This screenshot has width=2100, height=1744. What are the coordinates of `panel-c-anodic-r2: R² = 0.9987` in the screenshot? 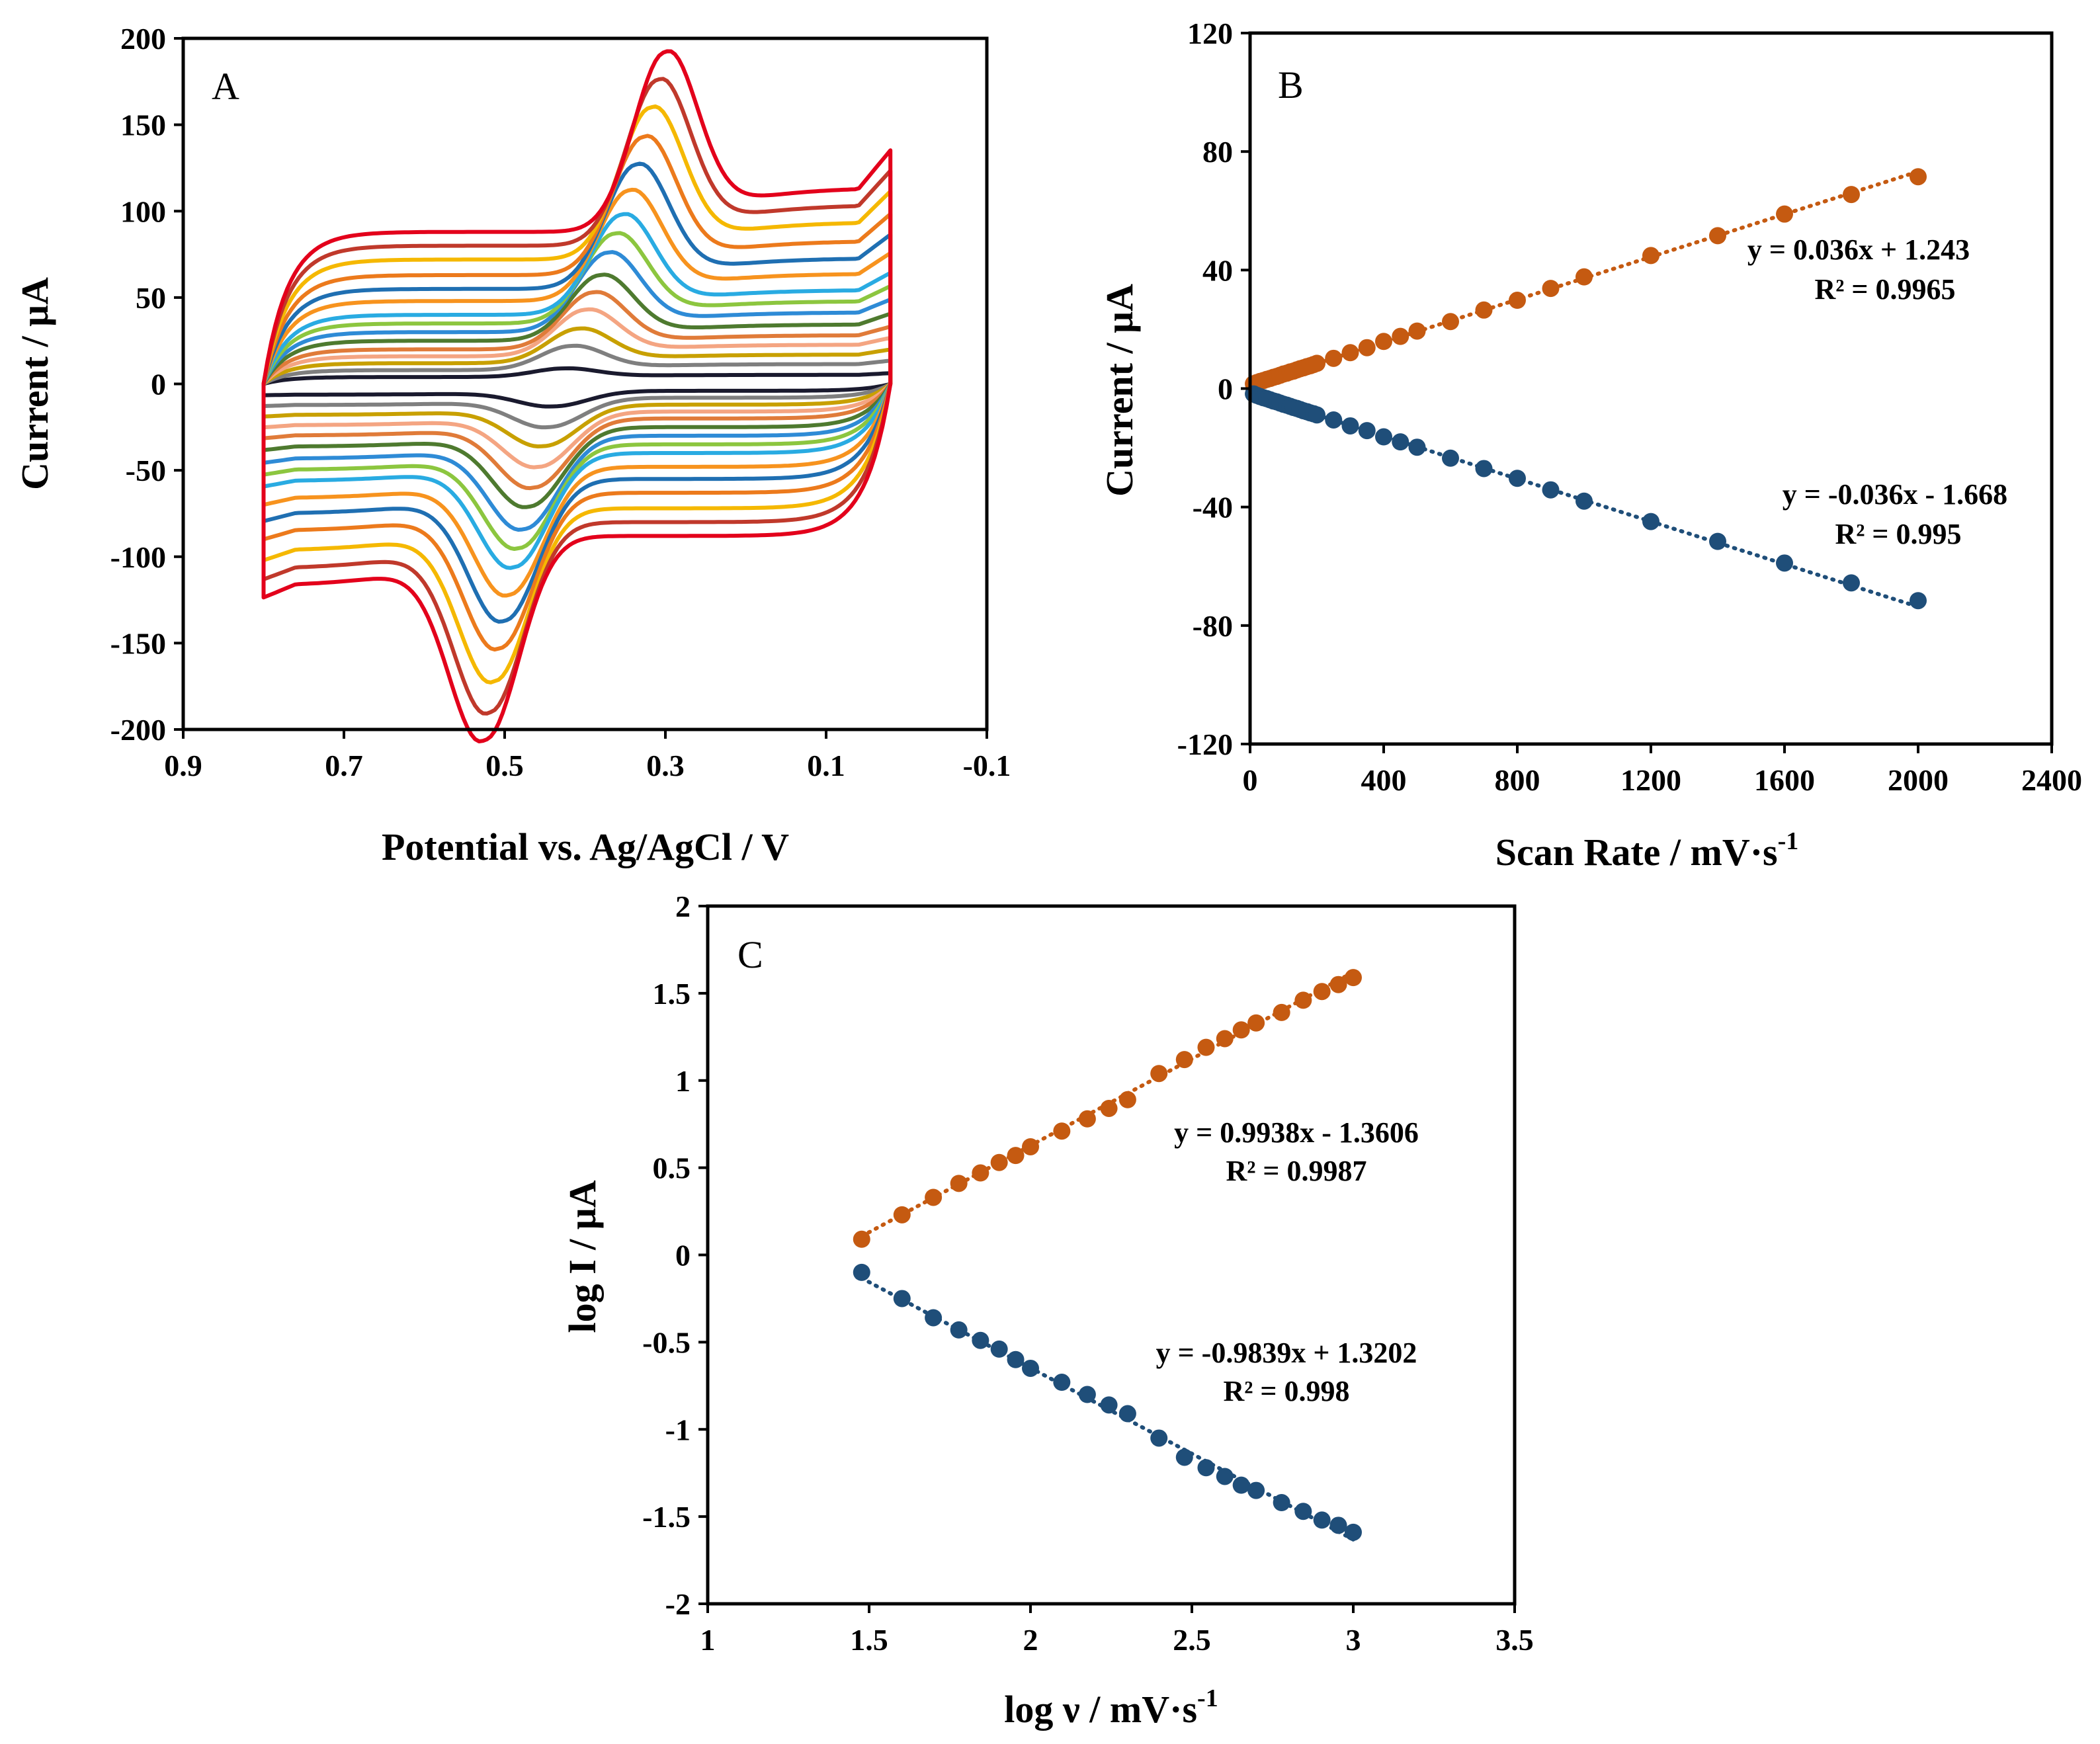 It's located at (1296, 1171).